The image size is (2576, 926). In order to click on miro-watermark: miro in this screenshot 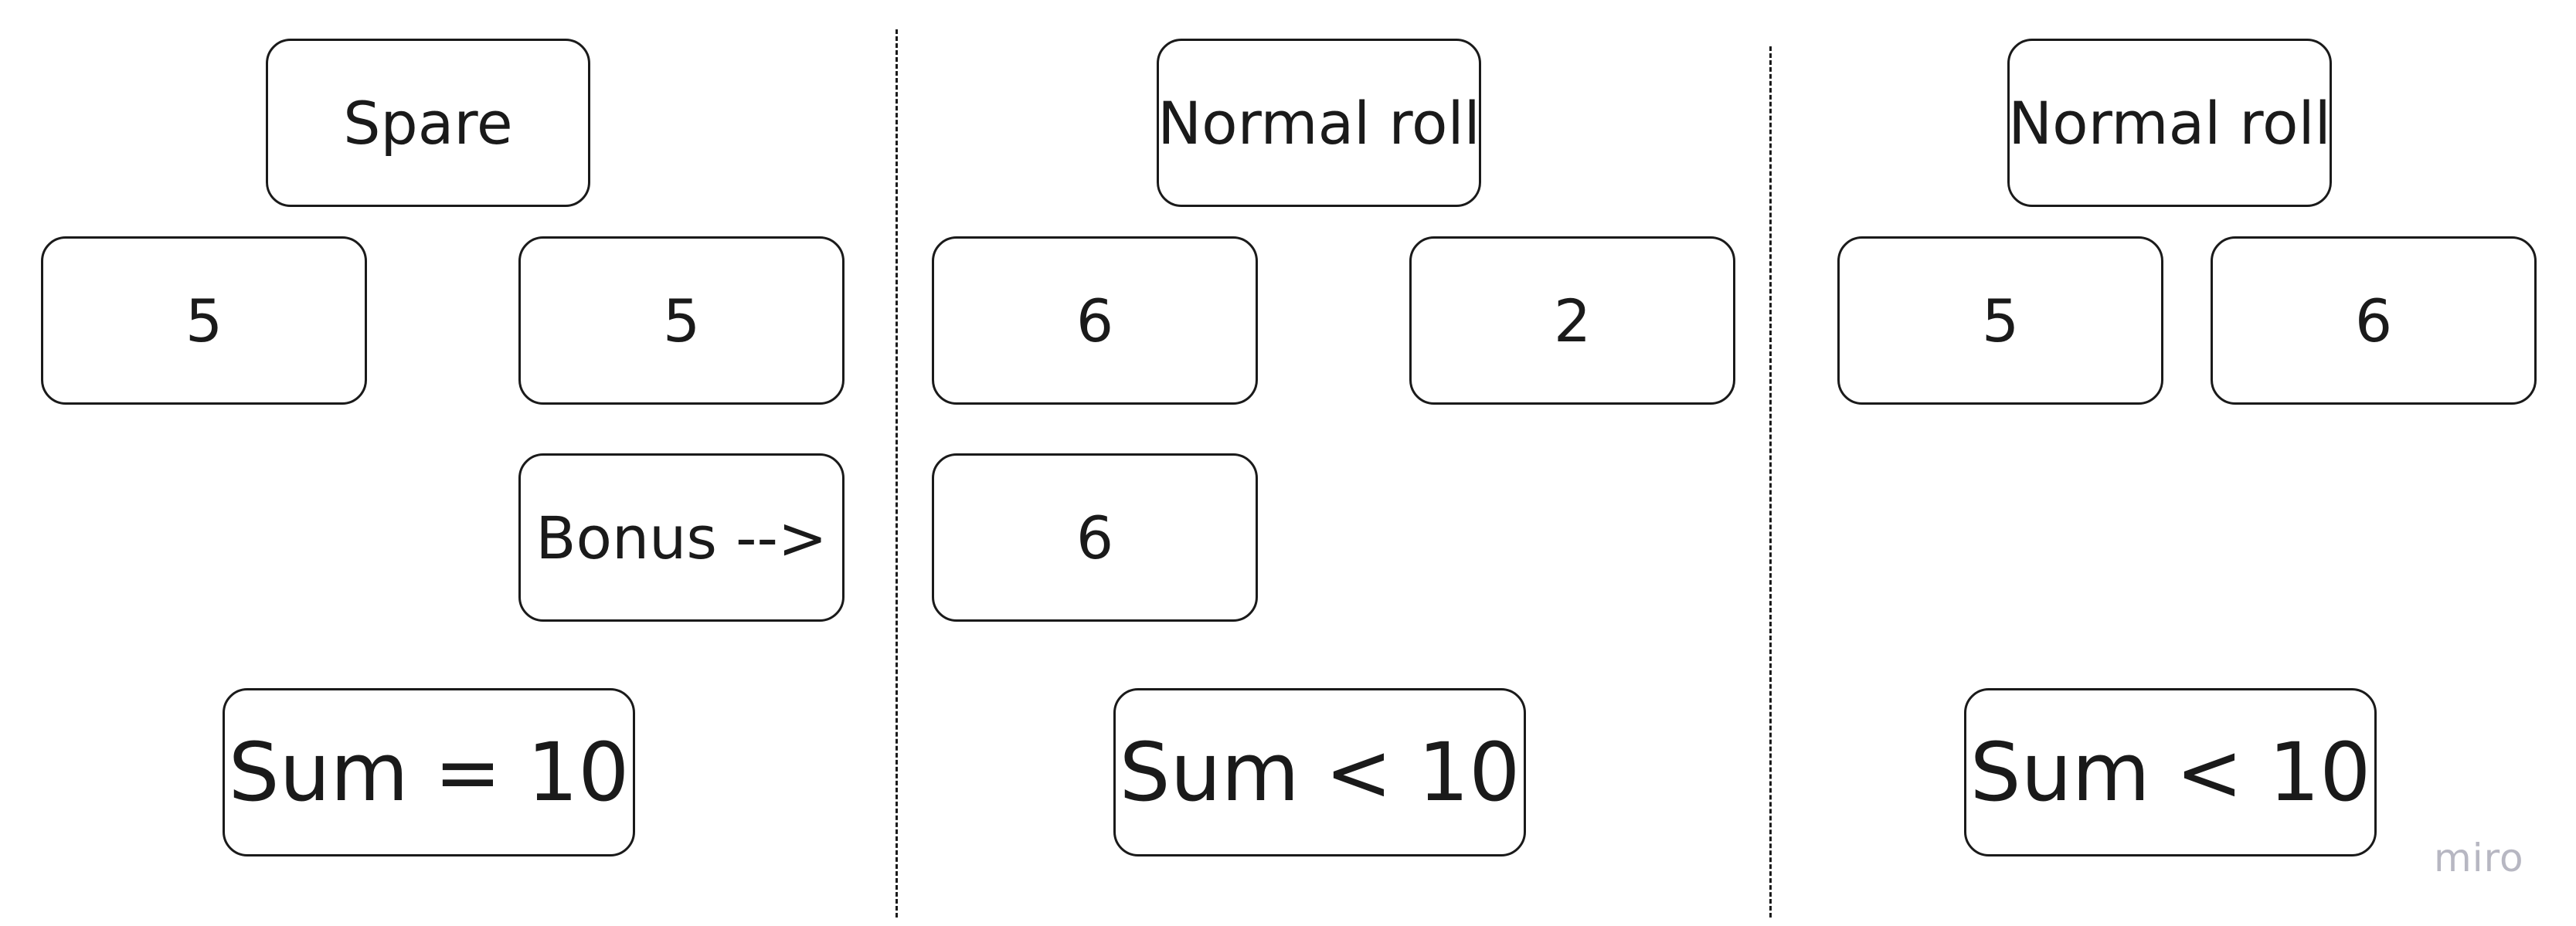, I will do `click(2479, 858)`.